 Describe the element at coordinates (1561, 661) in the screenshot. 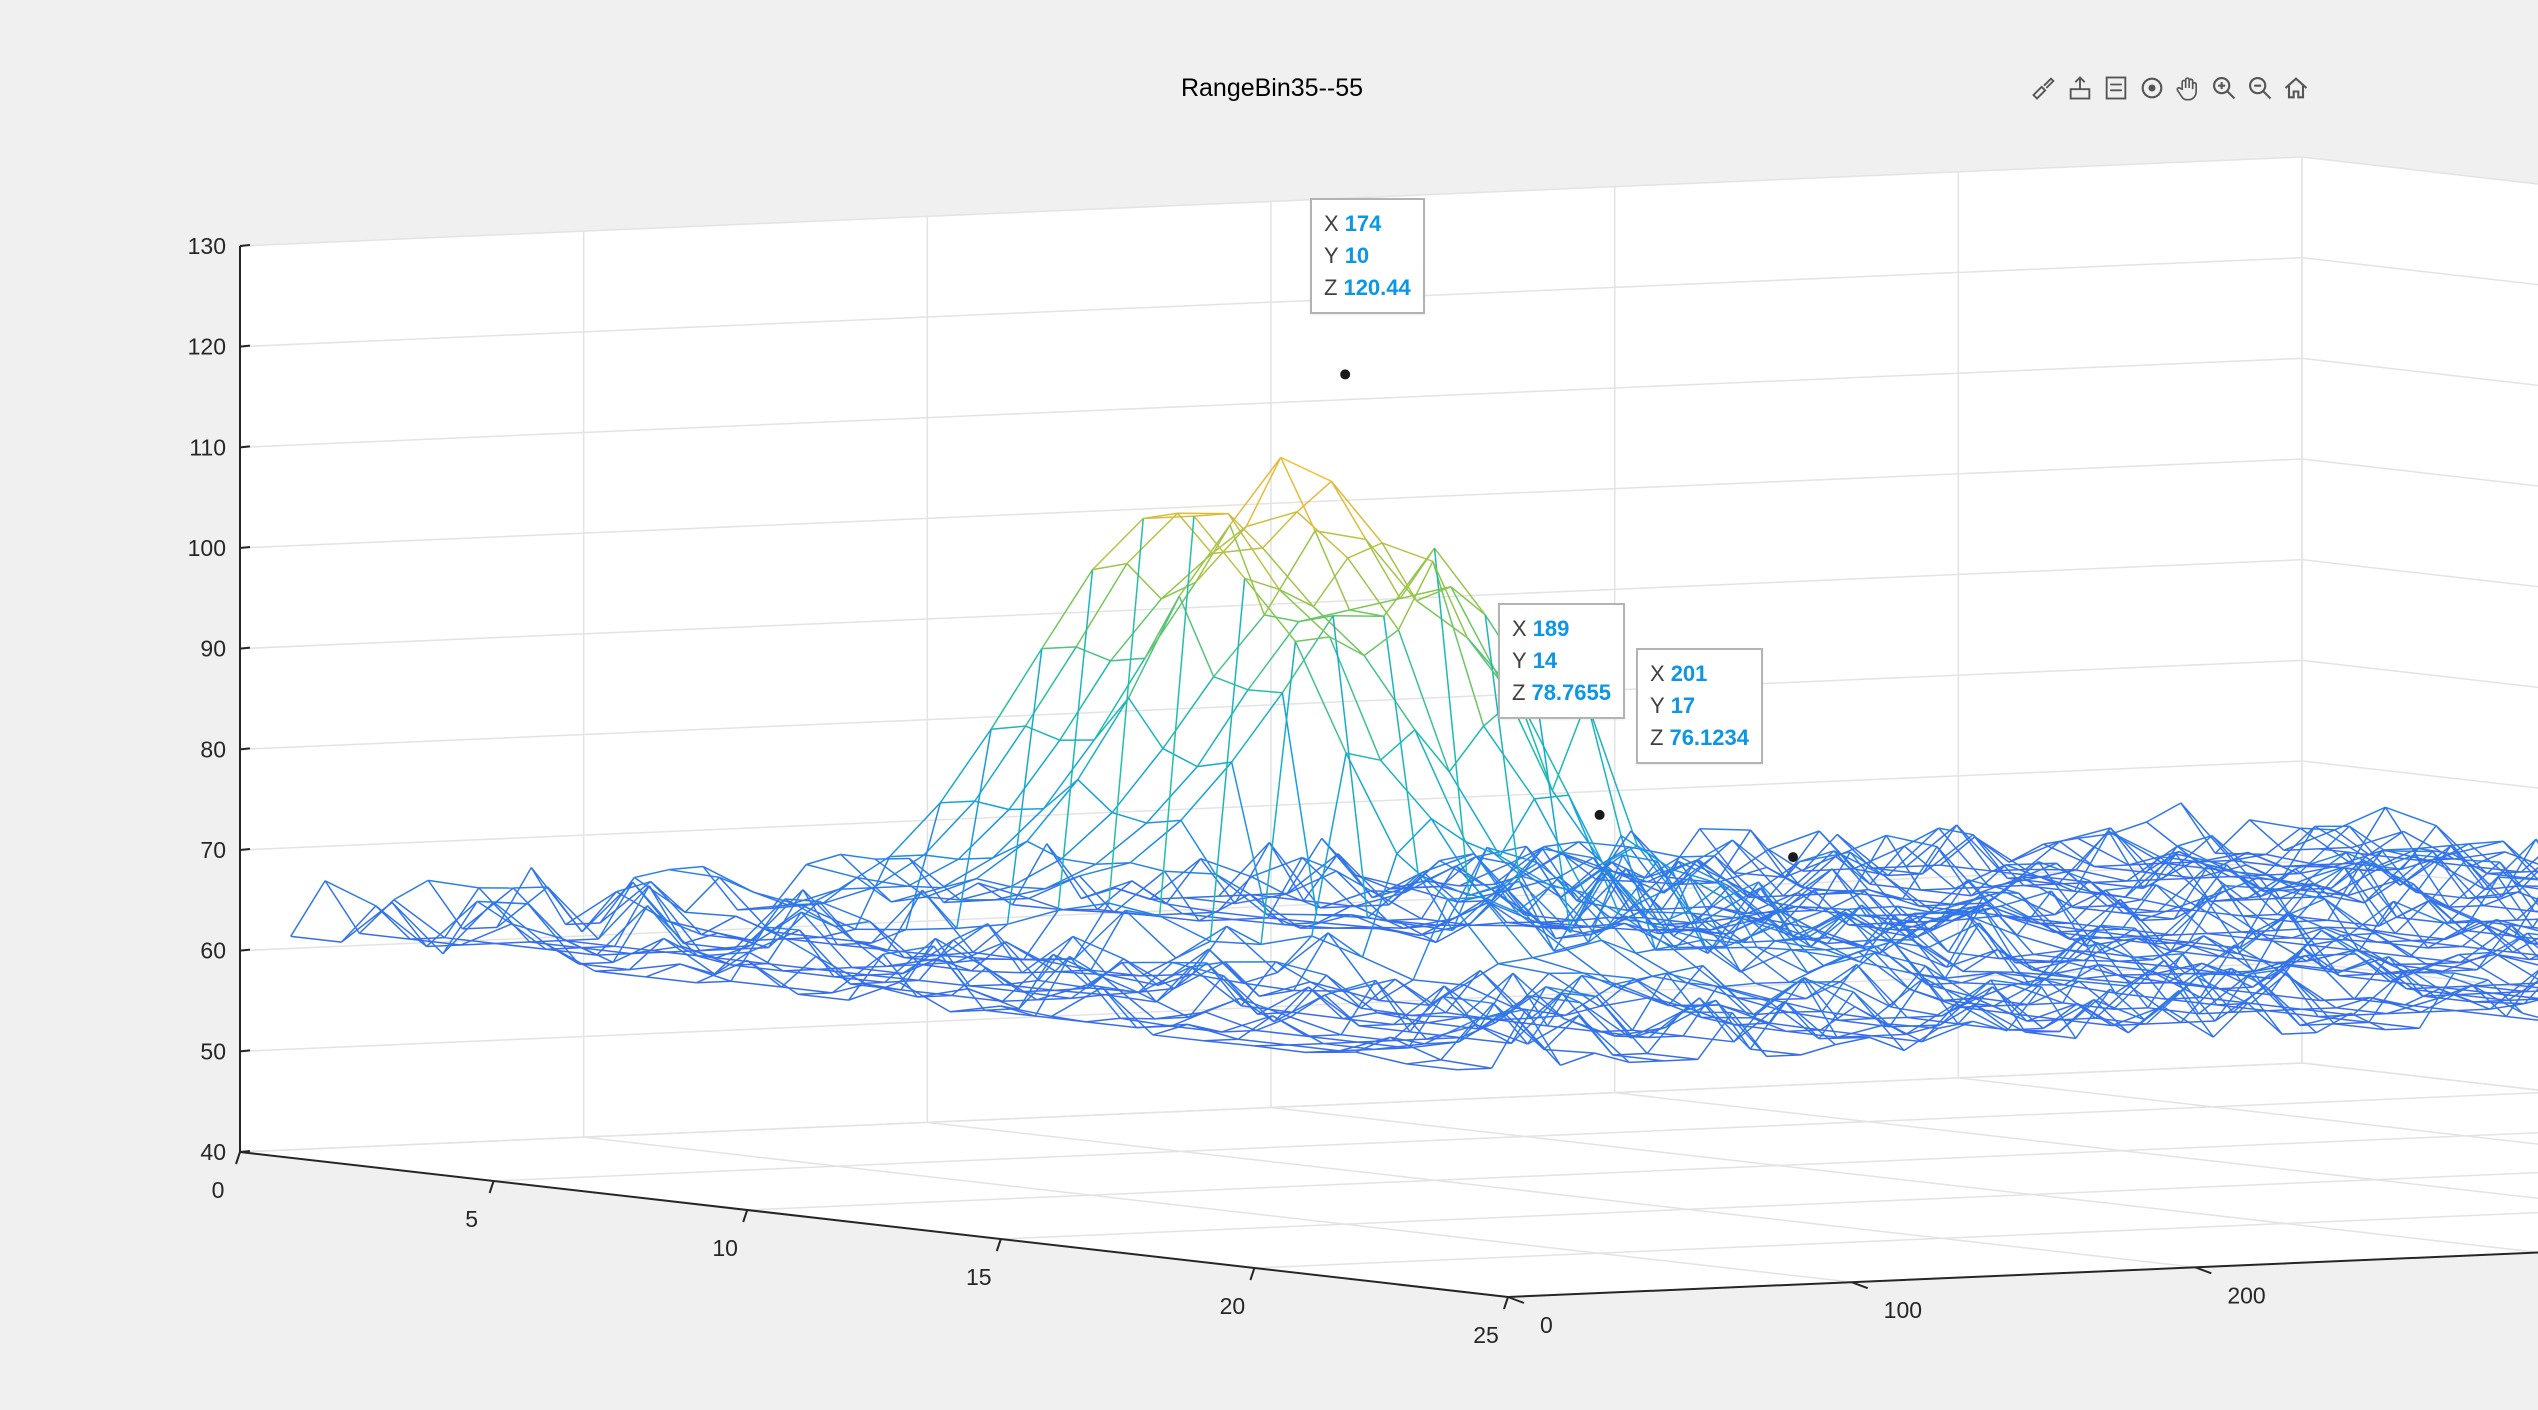

I see `datatip-2: X 189 Y 14 Z 78.7655` at that location.